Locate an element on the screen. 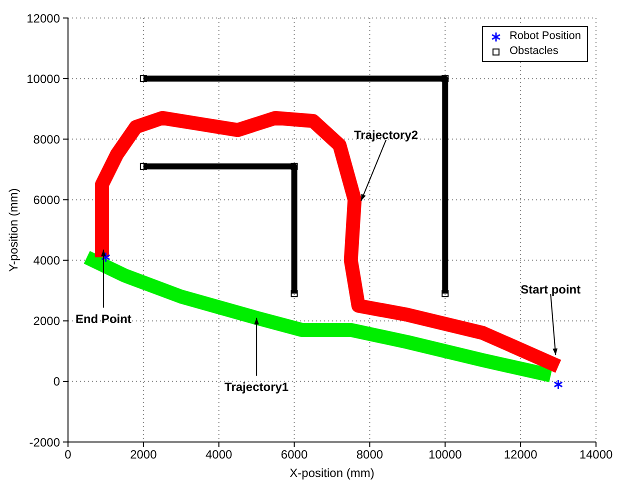  x-tick-label: 2000 is located at coordinates (144, 455).